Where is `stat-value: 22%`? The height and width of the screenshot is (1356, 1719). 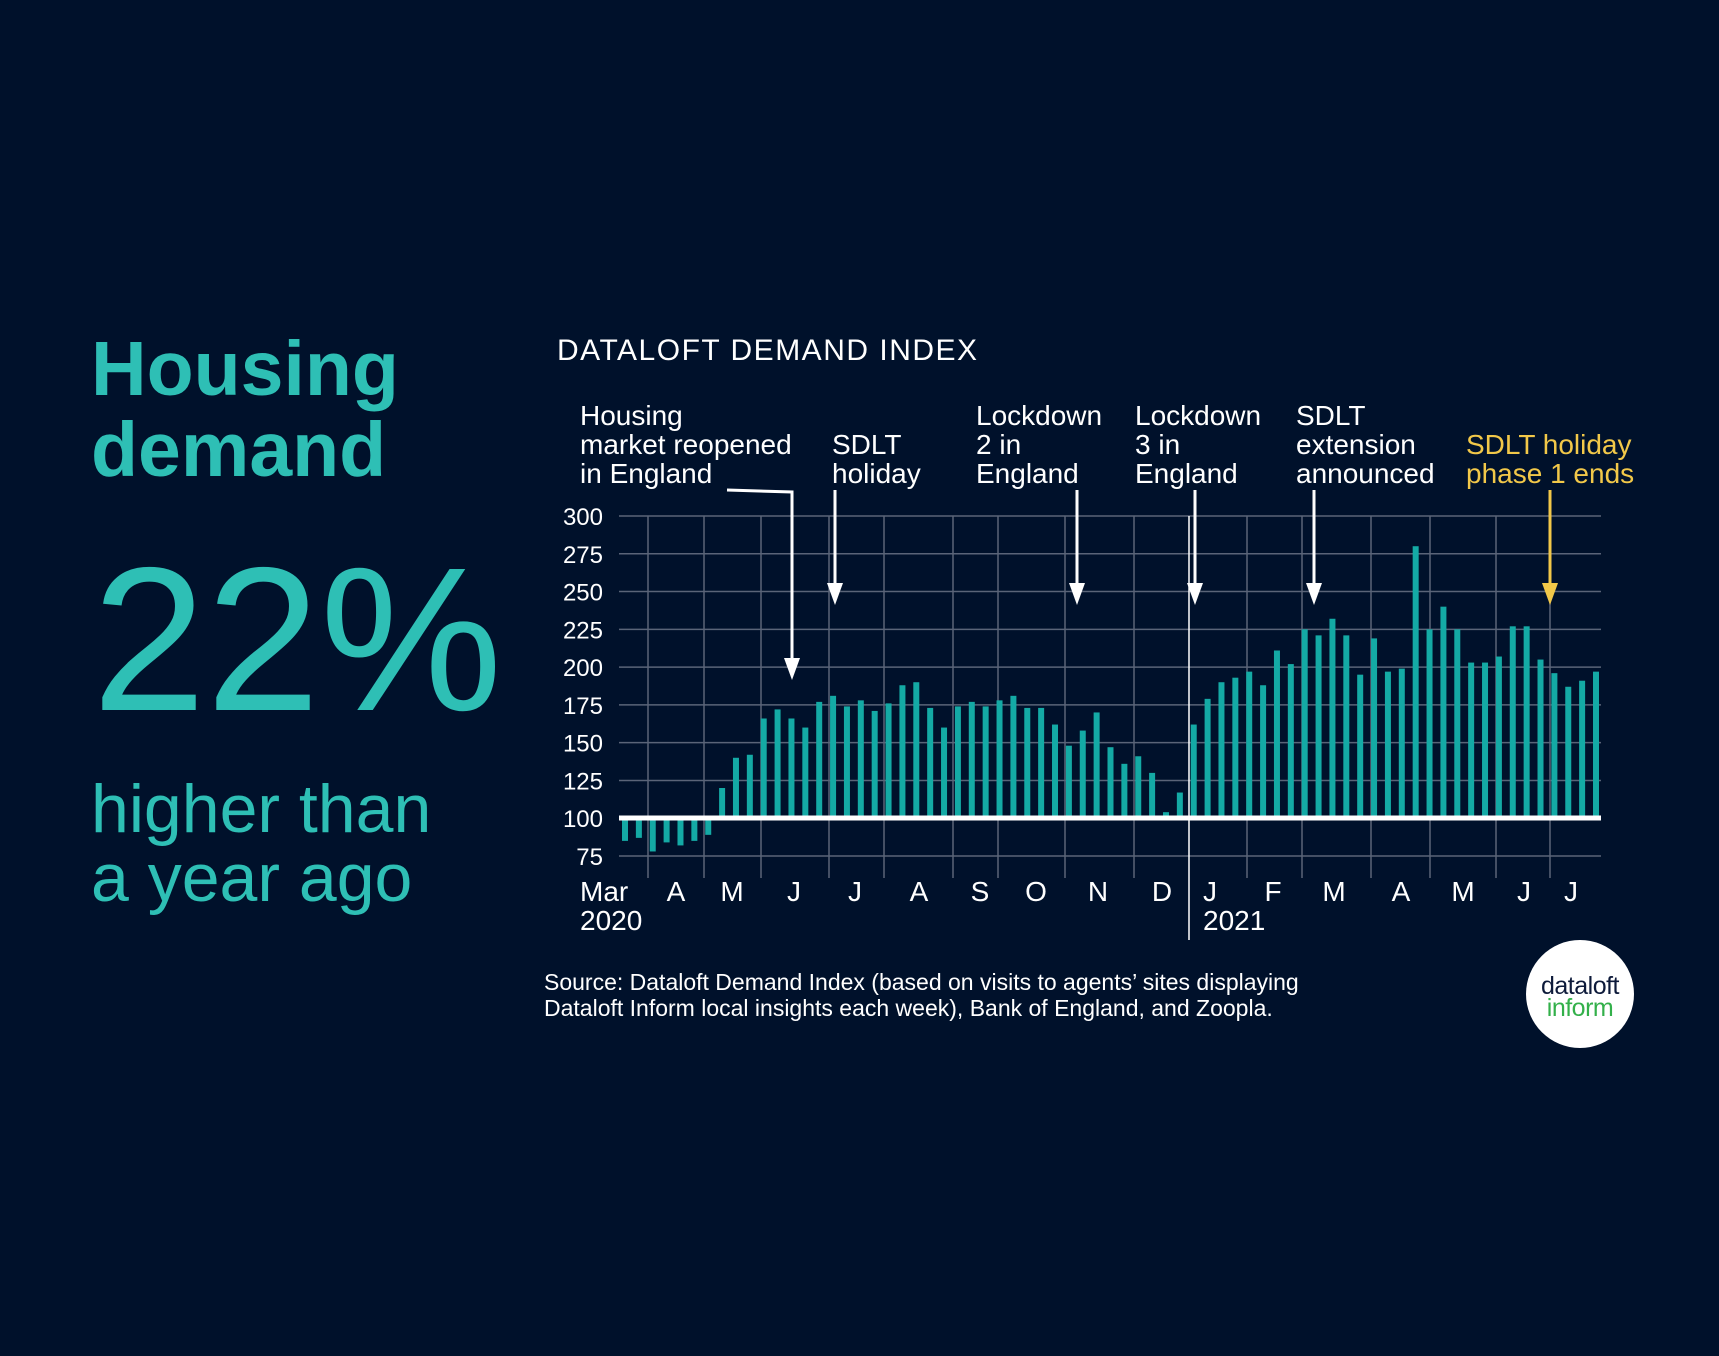 stat-value: 22% is located at coordinates (297, 639).